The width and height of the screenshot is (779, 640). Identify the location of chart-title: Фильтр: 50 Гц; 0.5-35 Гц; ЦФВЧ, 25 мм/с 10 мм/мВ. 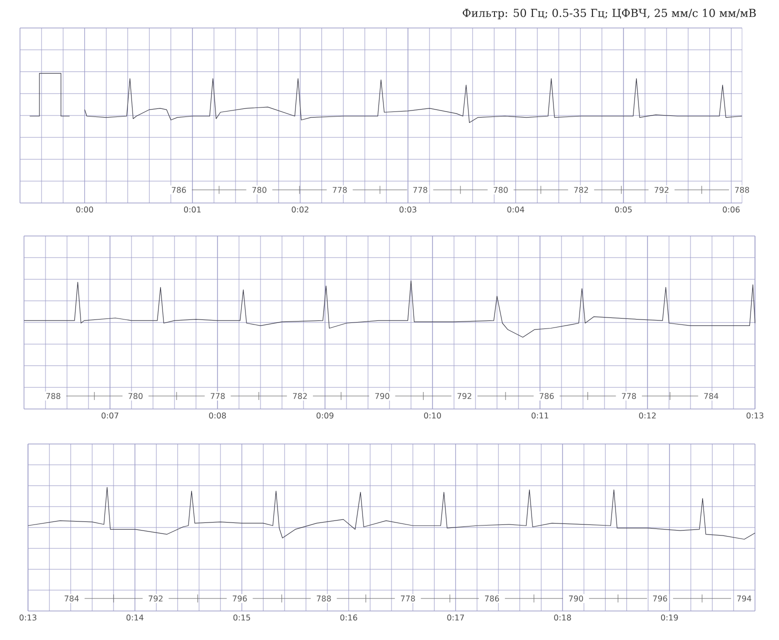
(609, 14).